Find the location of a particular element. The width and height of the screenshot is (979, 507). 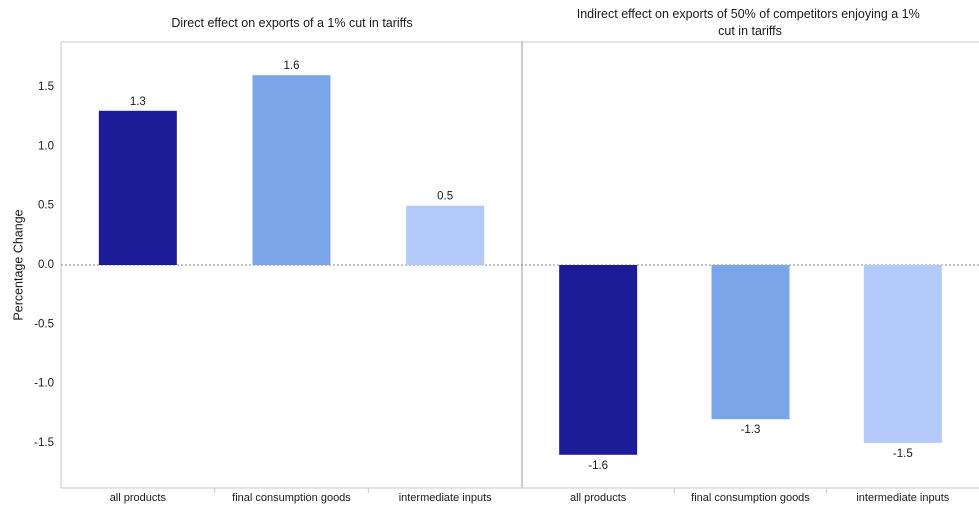

y-tick-label: 1.0 is located at coordinates (46, 146).